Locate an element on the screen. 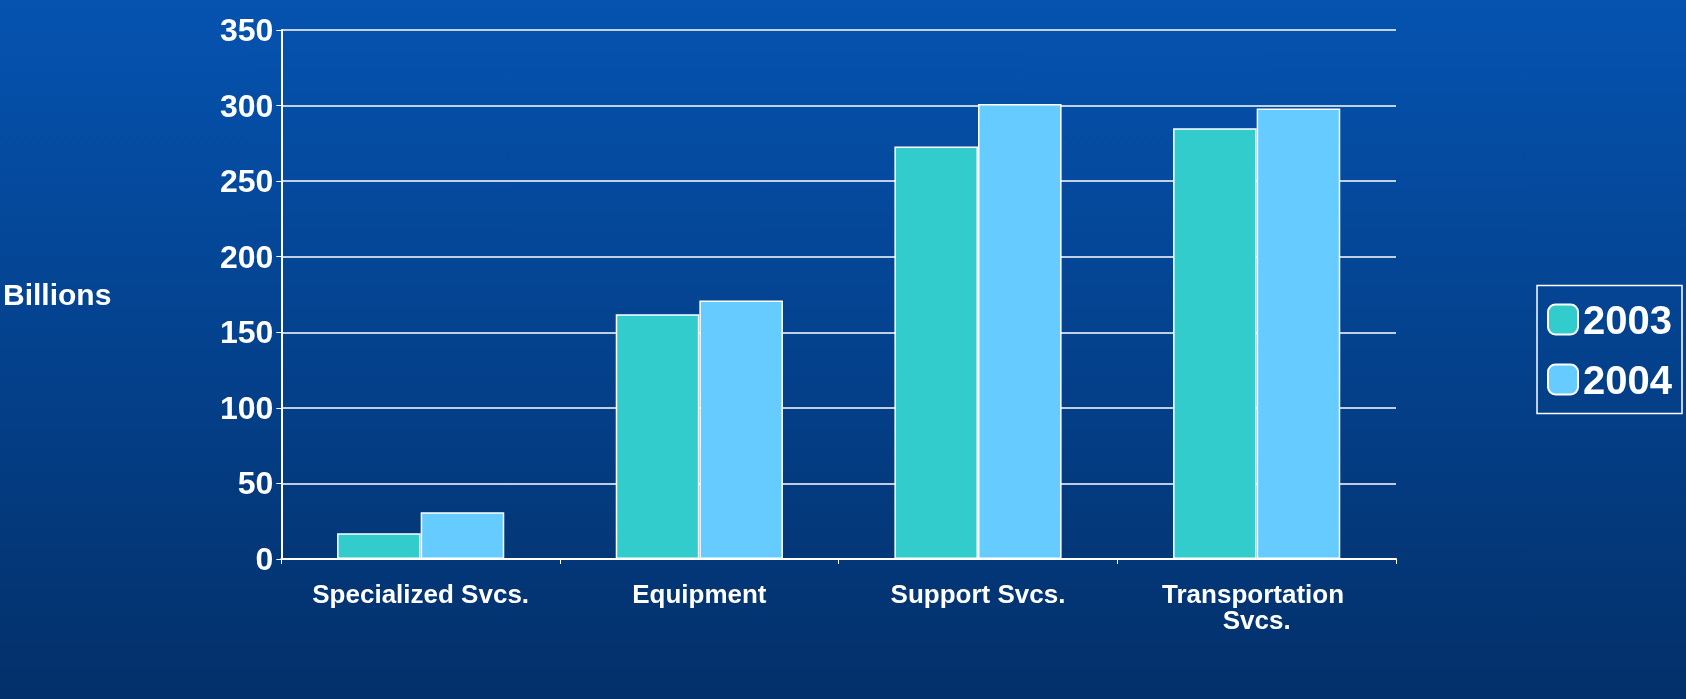 Image resolution: width=1686 pixels, height=699 pixels. y-tick-label: 50 is located at coordinates (255, 483).